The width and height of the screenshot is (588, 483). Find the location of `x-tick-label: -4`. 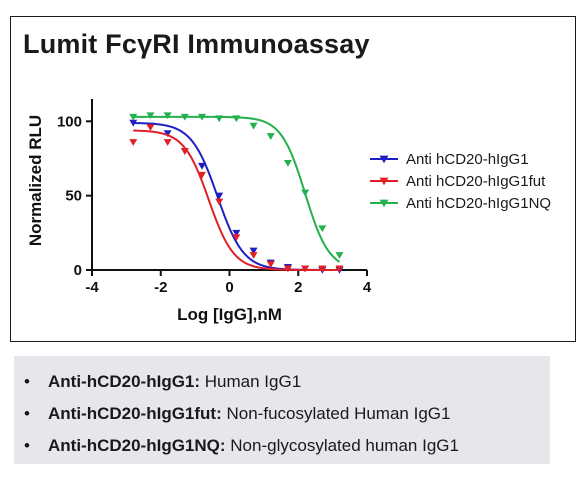

x-tick-label: -4 is located at coordinates (92, 287).